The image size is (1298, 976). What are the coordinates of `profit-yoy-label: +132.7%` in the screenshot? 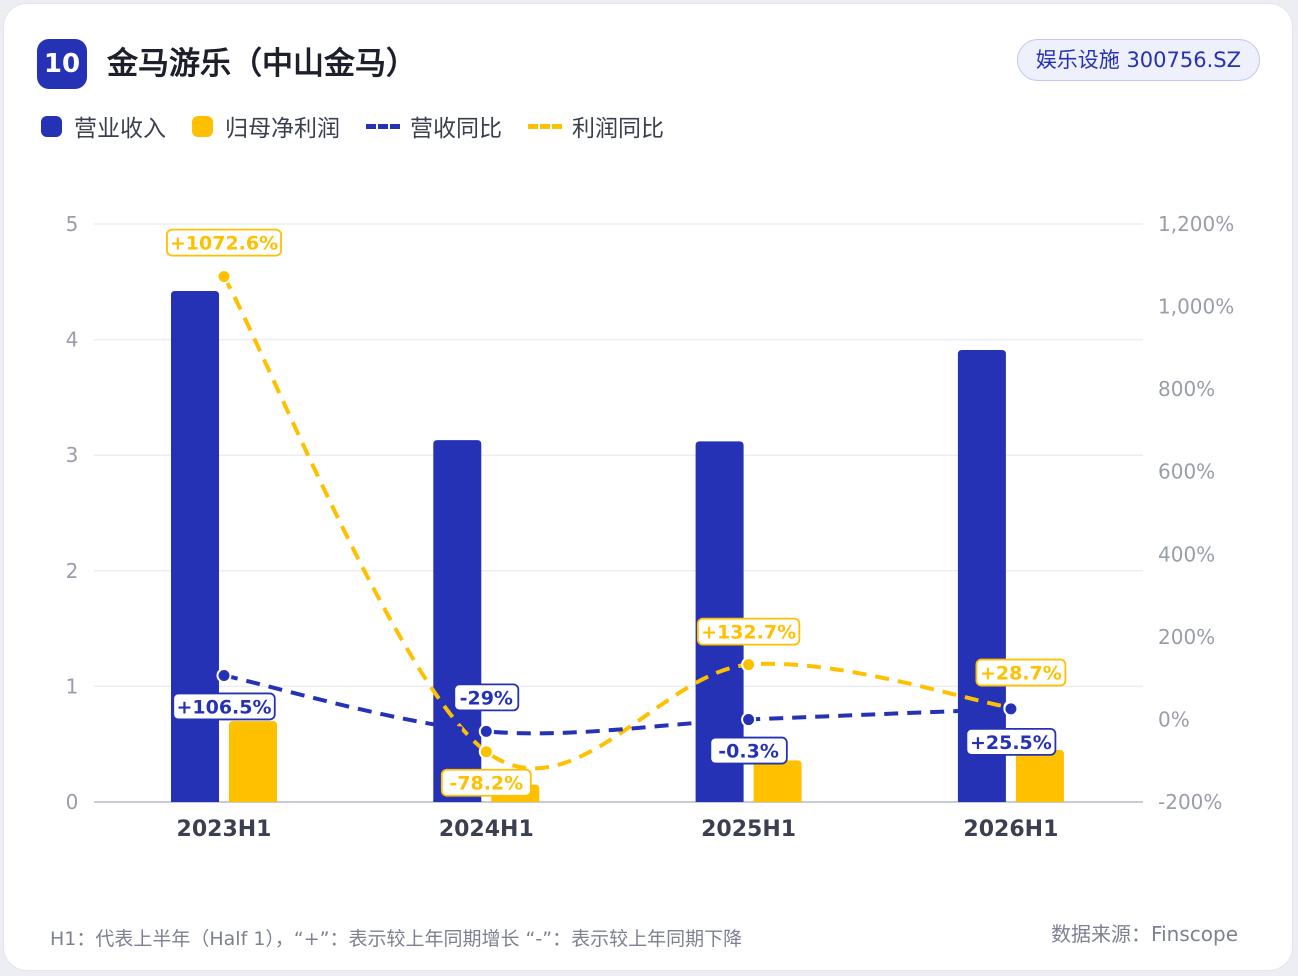 It's located at (748, 633).